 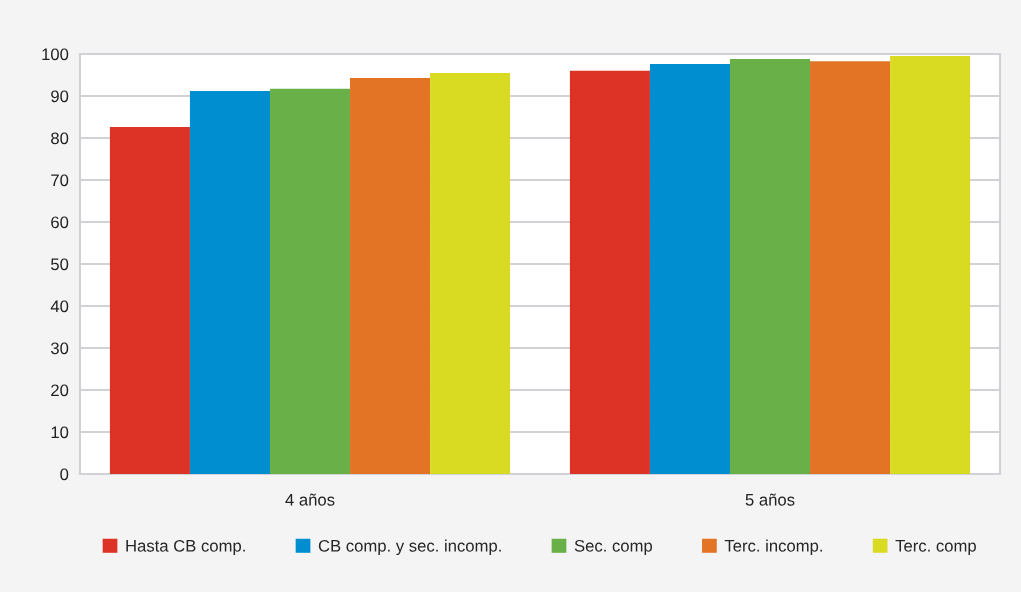 What do you see at coordinates (60, 96) in the screenshot?
I see `y-tick-label: 90` at bounding box center [60, 96].